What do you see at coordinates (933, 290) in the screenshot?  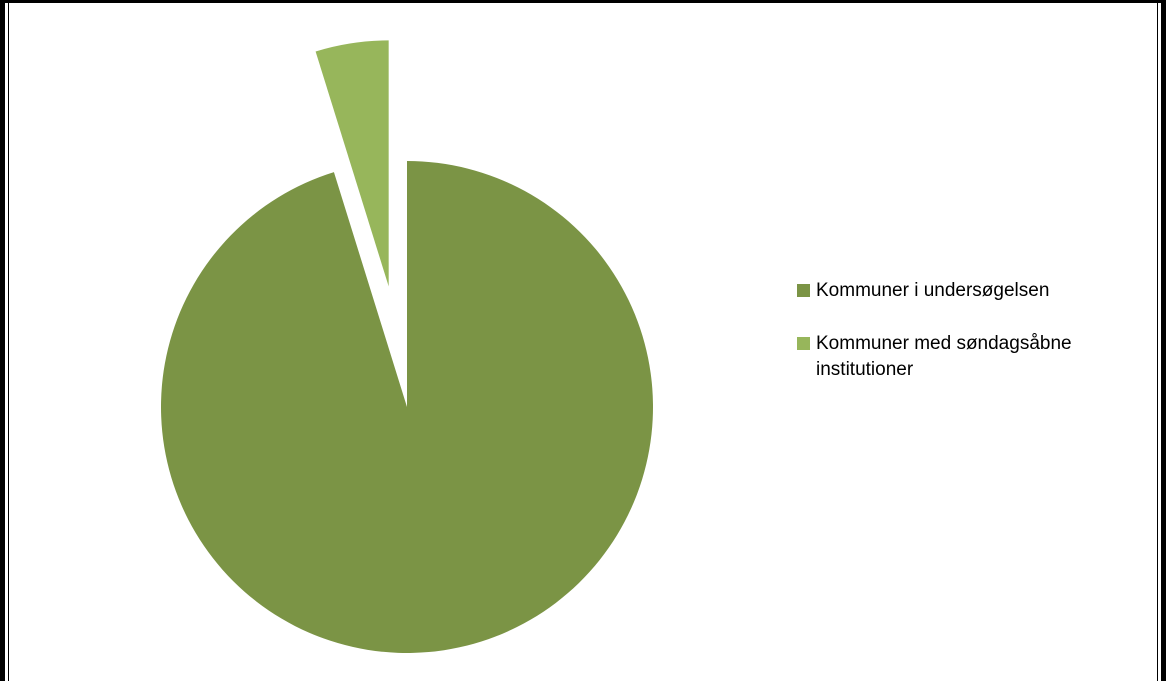 I see `legend-label: Kommuner i undersøgelsen` at bounding box center [933, 290].